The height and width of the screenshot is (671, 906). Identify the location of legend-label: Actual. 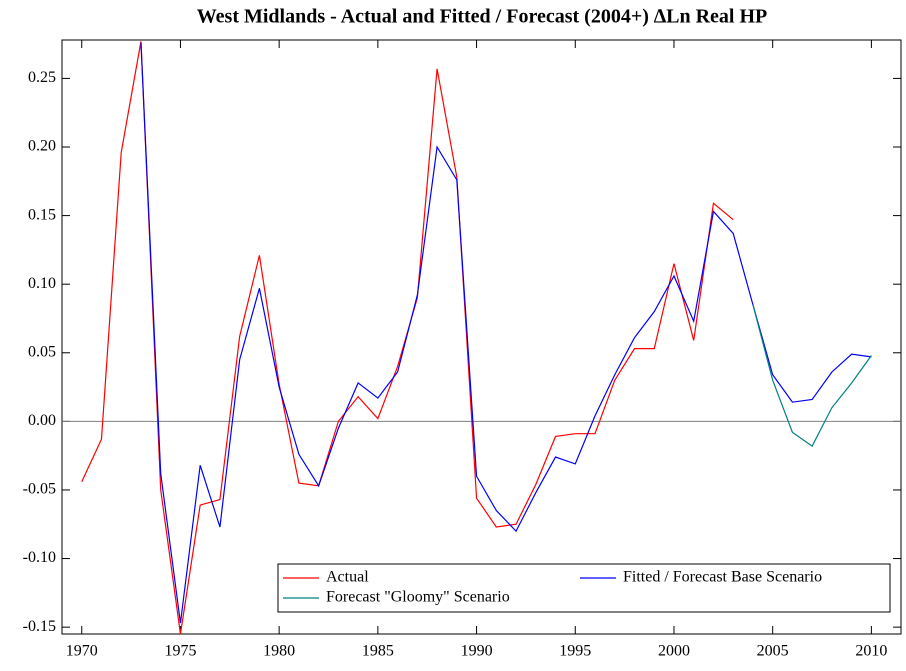
(347, 577).